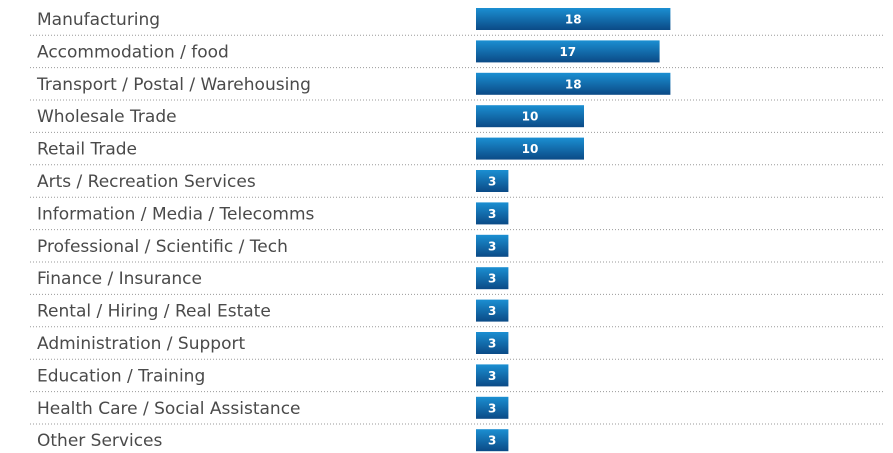  I want to click on category-label: Retail Trade, so click(87, 150).